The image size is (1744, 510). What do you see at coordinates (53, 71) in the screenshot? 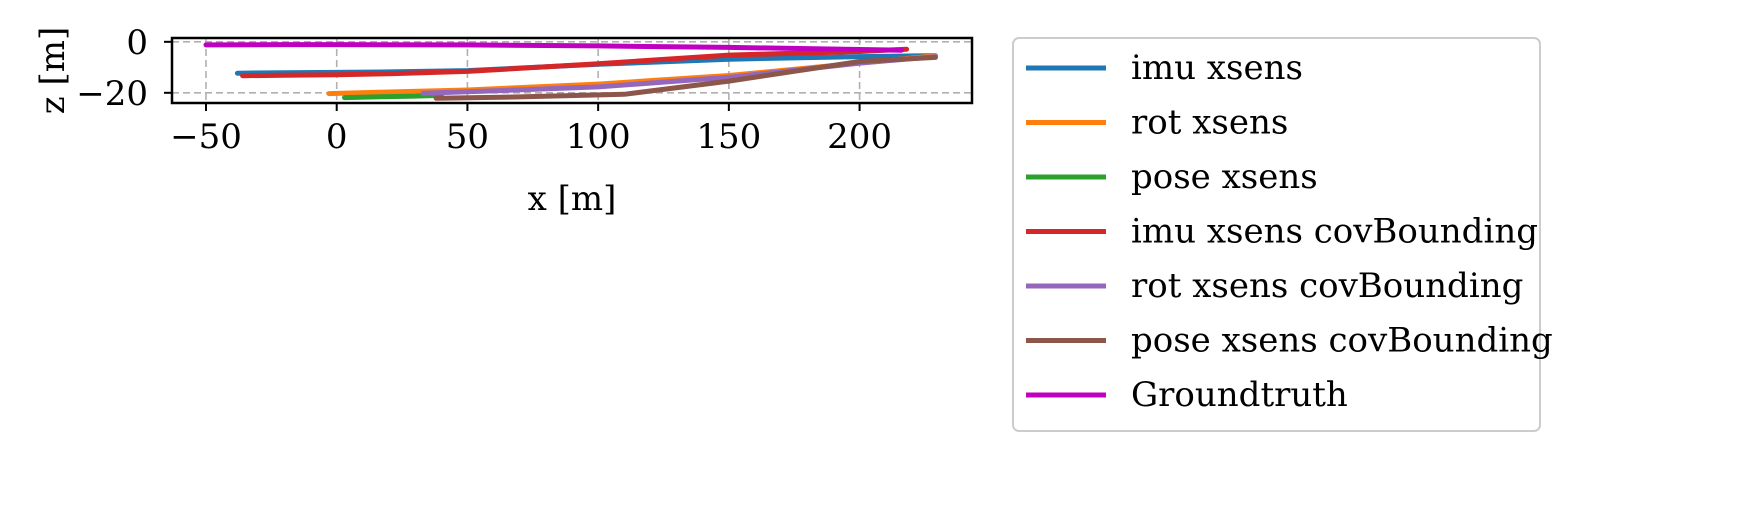
I see `y-axis-label: z [m]` at bounding box center [53, 71].